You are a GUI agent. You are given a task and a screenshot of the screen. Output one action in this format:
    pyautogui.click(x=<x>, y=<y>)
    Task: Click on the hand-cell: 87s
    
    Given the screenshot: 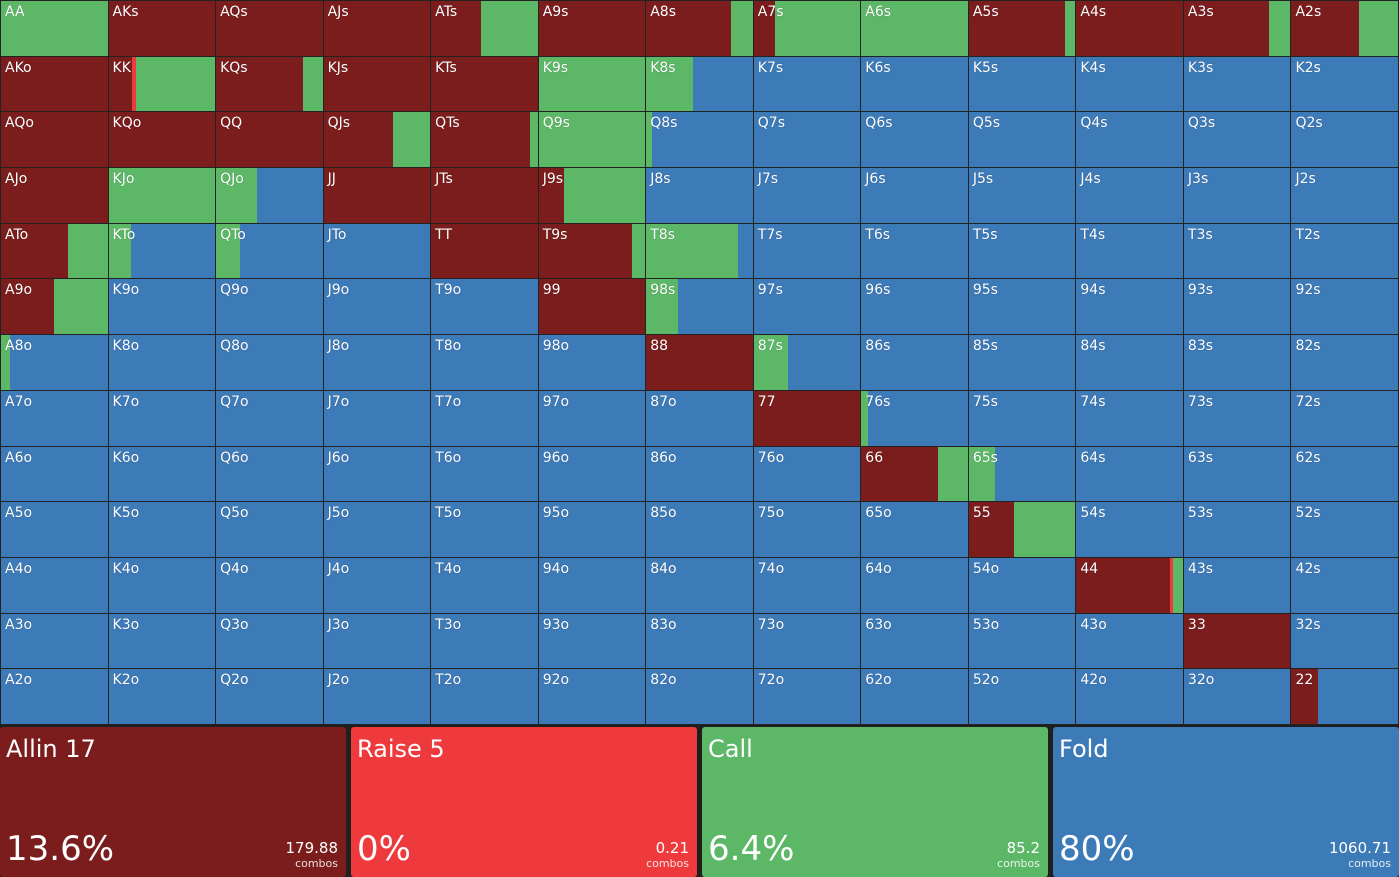 What is the action you would take?
    pyautogui.click(x=807, y=362)
    